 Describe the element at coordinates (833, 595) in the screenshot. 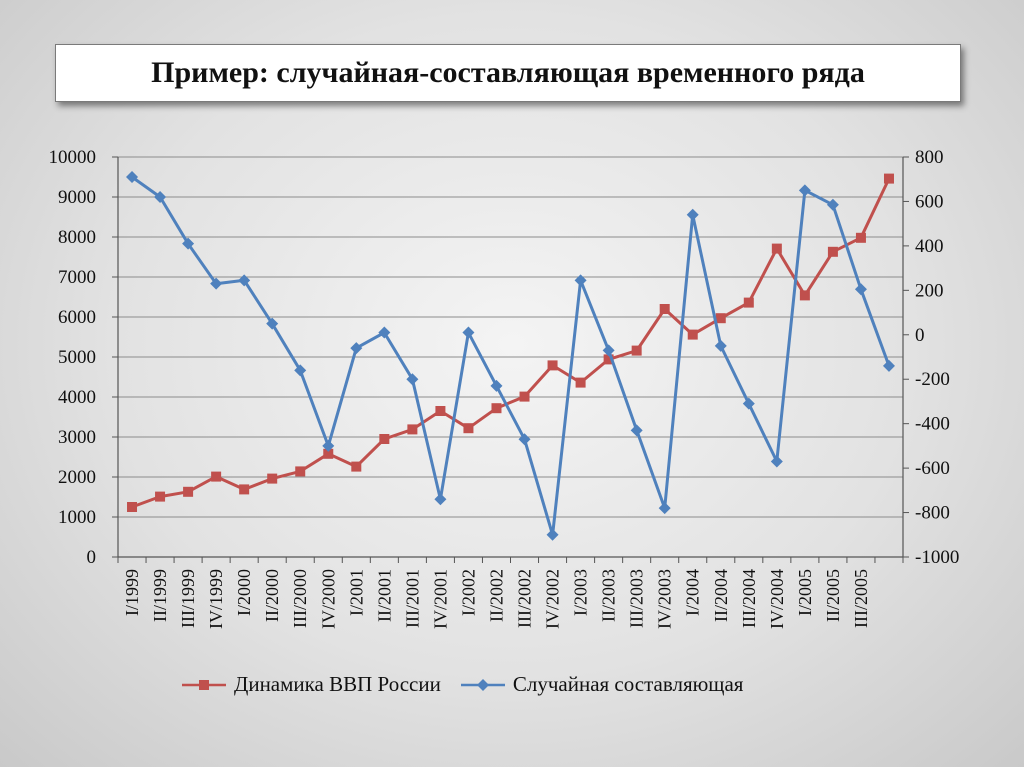

I see `x-axis-tick-label: II/2005` at that location.